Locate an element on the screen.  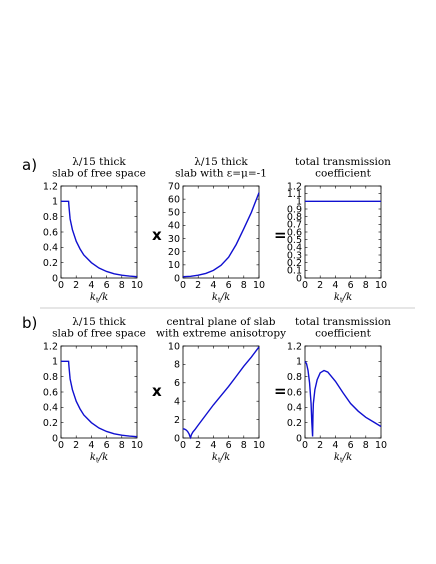
y-tick-label: 8 is located at coordinates (177, 365).